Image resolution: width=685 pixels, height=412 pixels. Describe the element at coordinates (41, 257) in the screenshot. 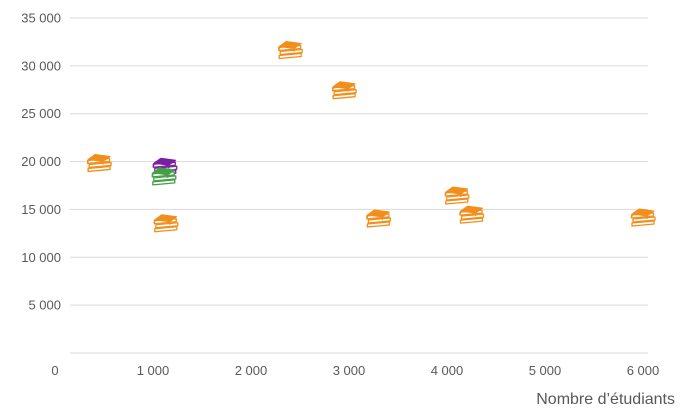

I see `y-tick-label: 10 000` at that location.